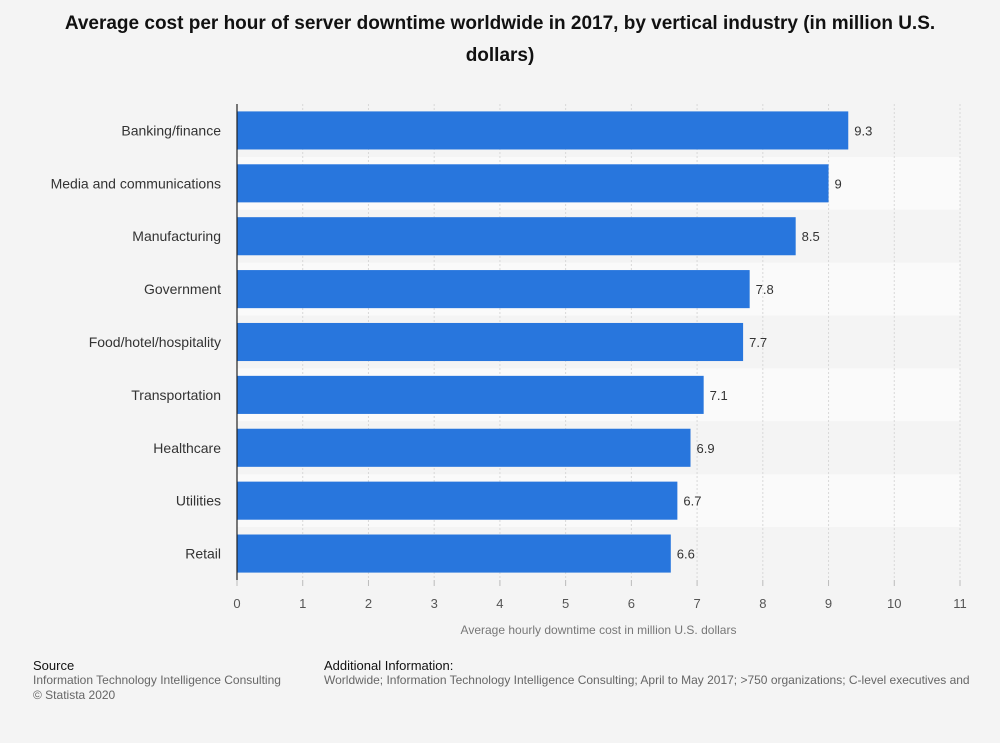 This screenshot has width=1000, height=743. What do you see at coordinates (828, 603) in the screenshot?
I see `x-tick-label: 9` at bounding box center [828, 603].